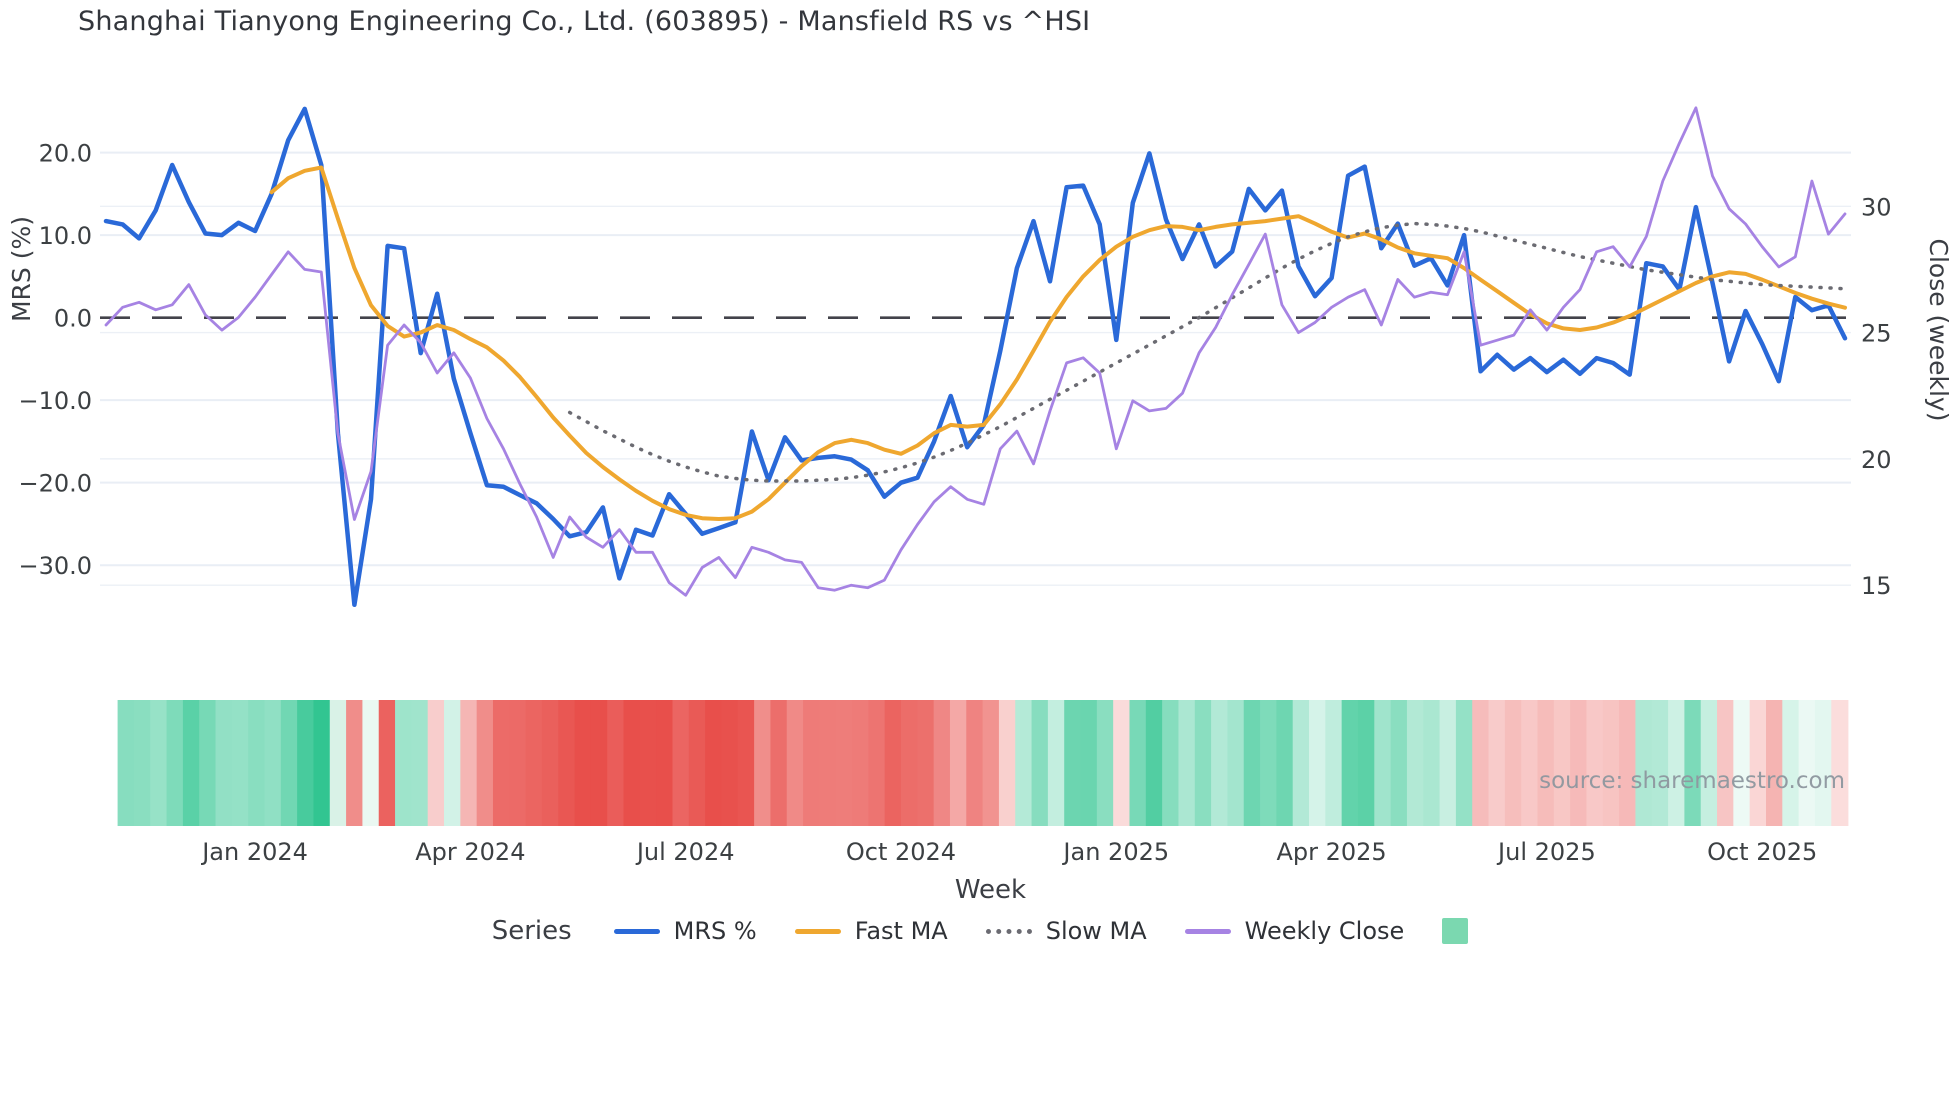 The image size is (1960, 1102). What do you see at coordinates (1876, 460) in the screenshot?
I see `y-right-tick-label: 20` at bounding box center [1876, 460].